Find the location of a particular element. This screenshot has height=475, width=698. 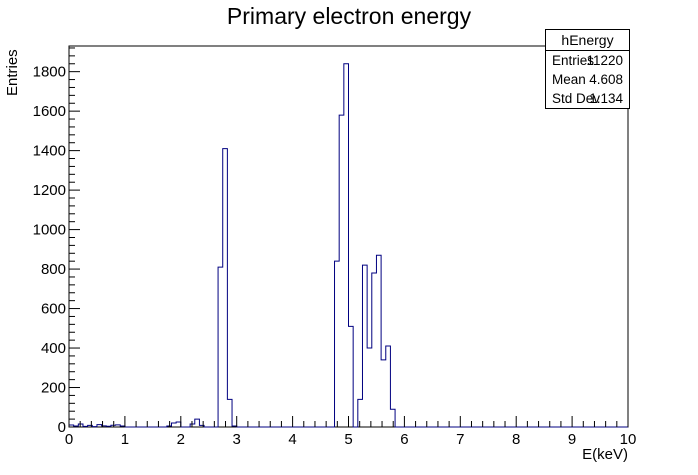

stats-row-stddev: Std Dev 1.134 is located at coordinates (587, 98).